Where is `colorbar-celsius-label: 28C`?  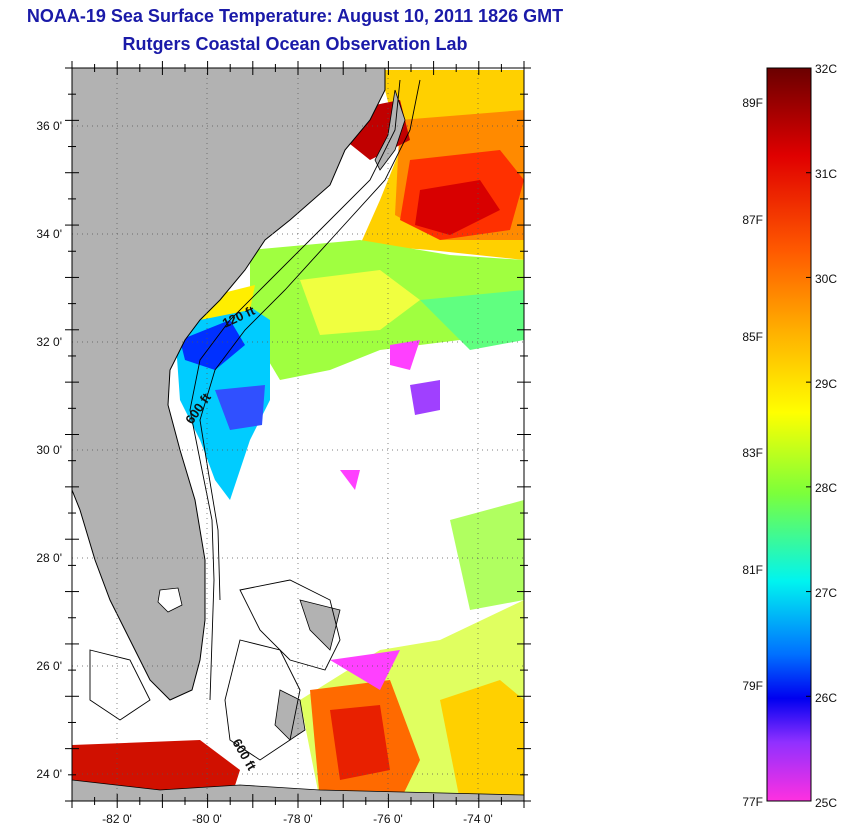
colorbar-celsius-label: 28C is located at coordinates (826, 488).